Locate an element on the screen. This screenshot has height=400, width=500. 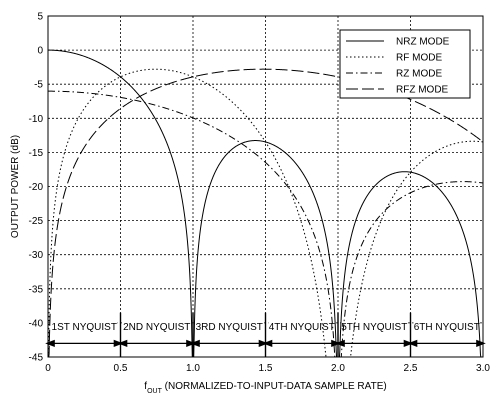
y-tick-label: -25 is located at coordinates (36, 221).